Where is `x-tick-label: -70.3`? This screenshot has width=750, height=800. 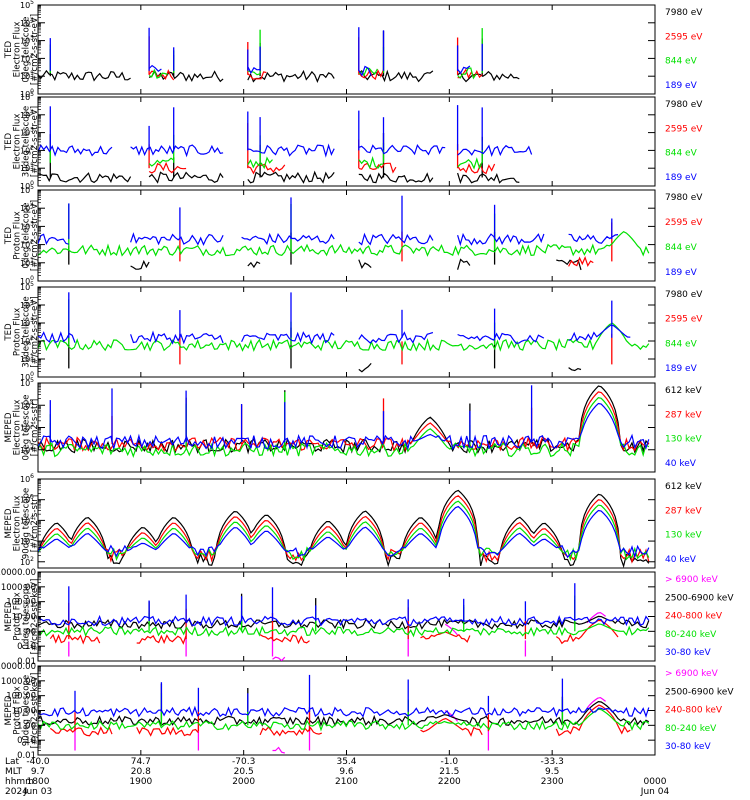 x-tick-label: -70.3 is located at coordinates (243, 762).